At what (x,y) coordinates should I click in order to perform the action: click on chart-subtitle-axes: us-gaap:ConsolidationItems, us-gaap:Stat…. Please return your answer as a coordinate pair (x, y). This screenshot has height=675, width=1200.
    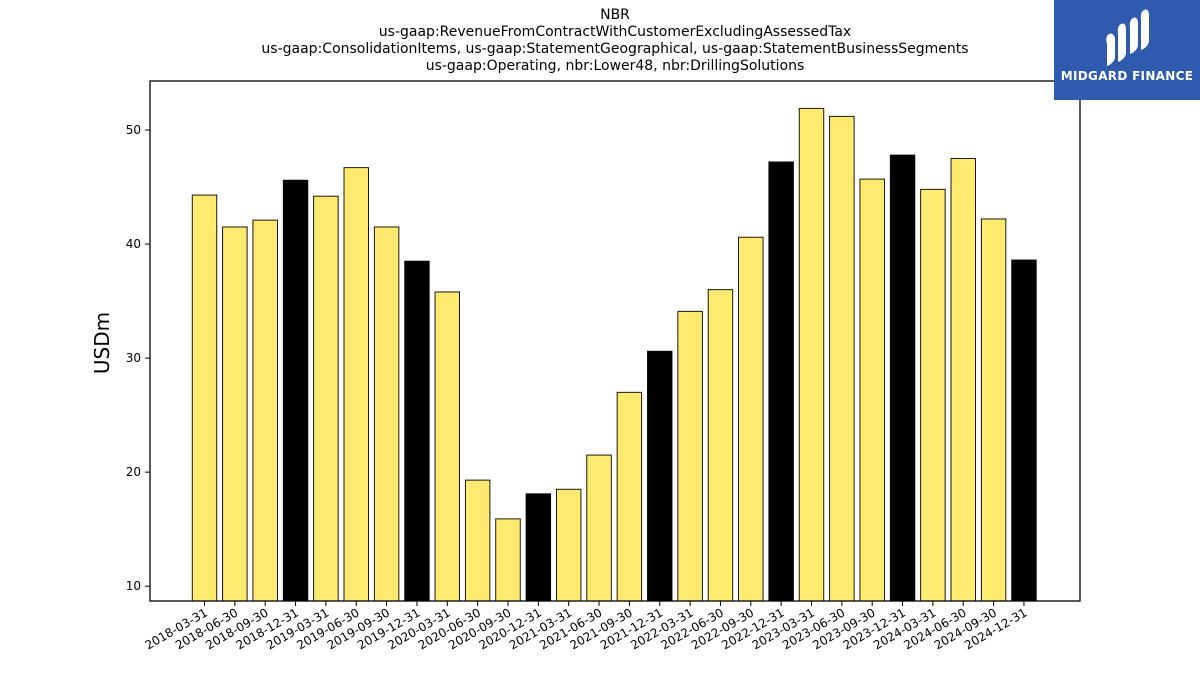
    Looking at the image, I should click on (615, 49).